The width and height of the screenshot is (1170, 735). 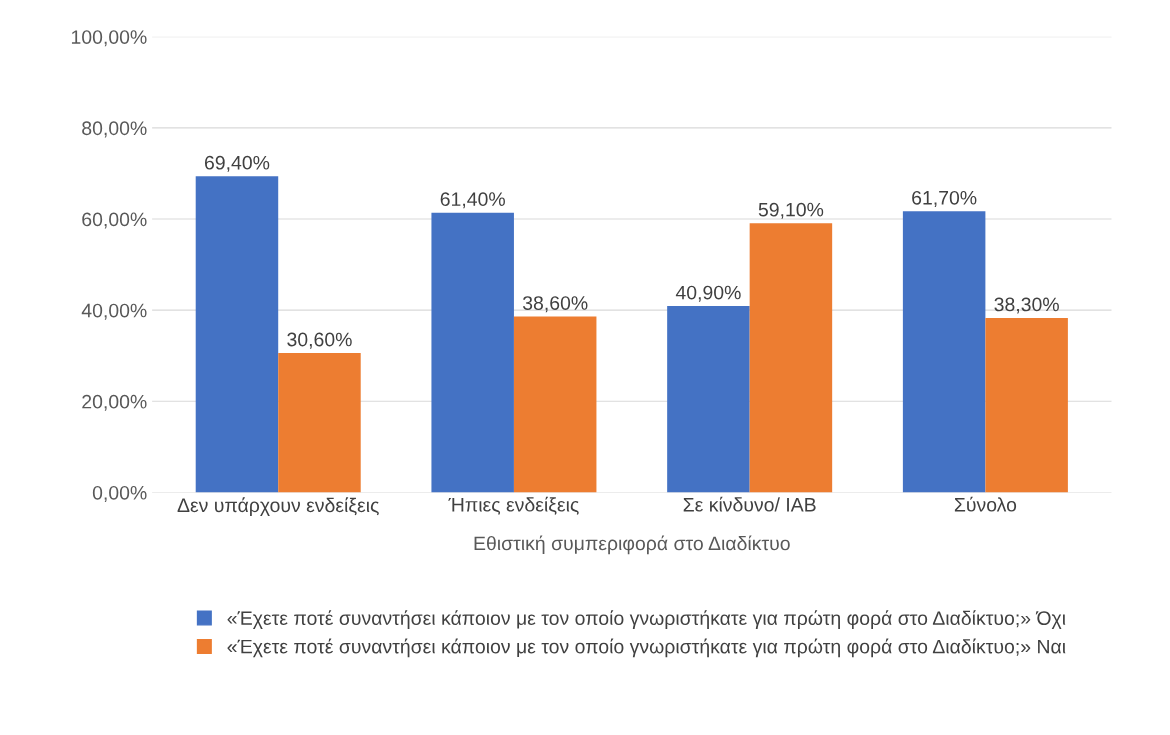 I want to click on data-label: 61,70%, so click(x=944, y=198).